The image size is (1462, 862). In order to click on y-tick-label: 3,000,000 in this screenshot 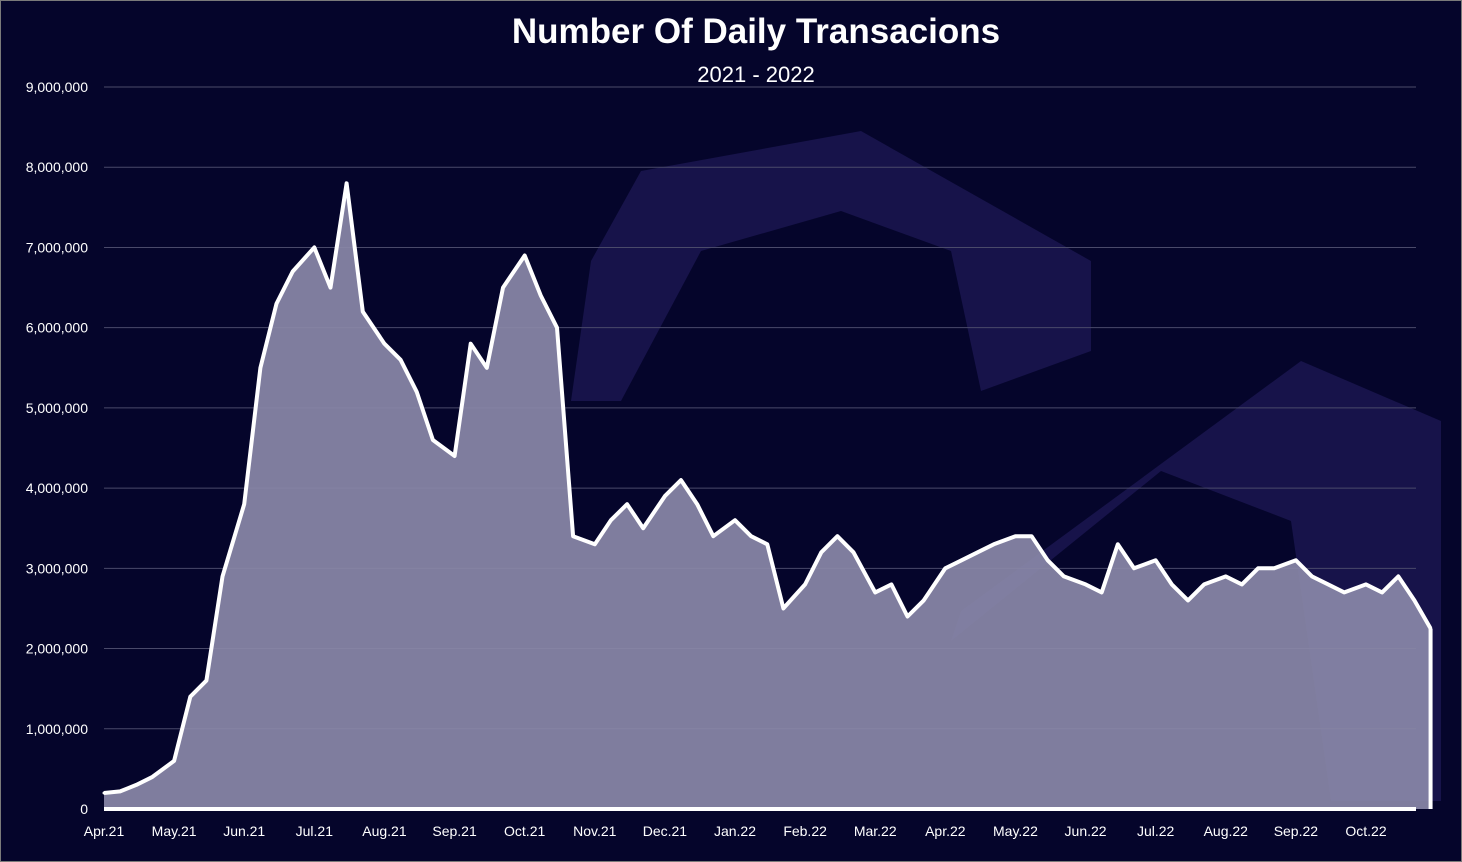, I will do `click(57, 568)`.